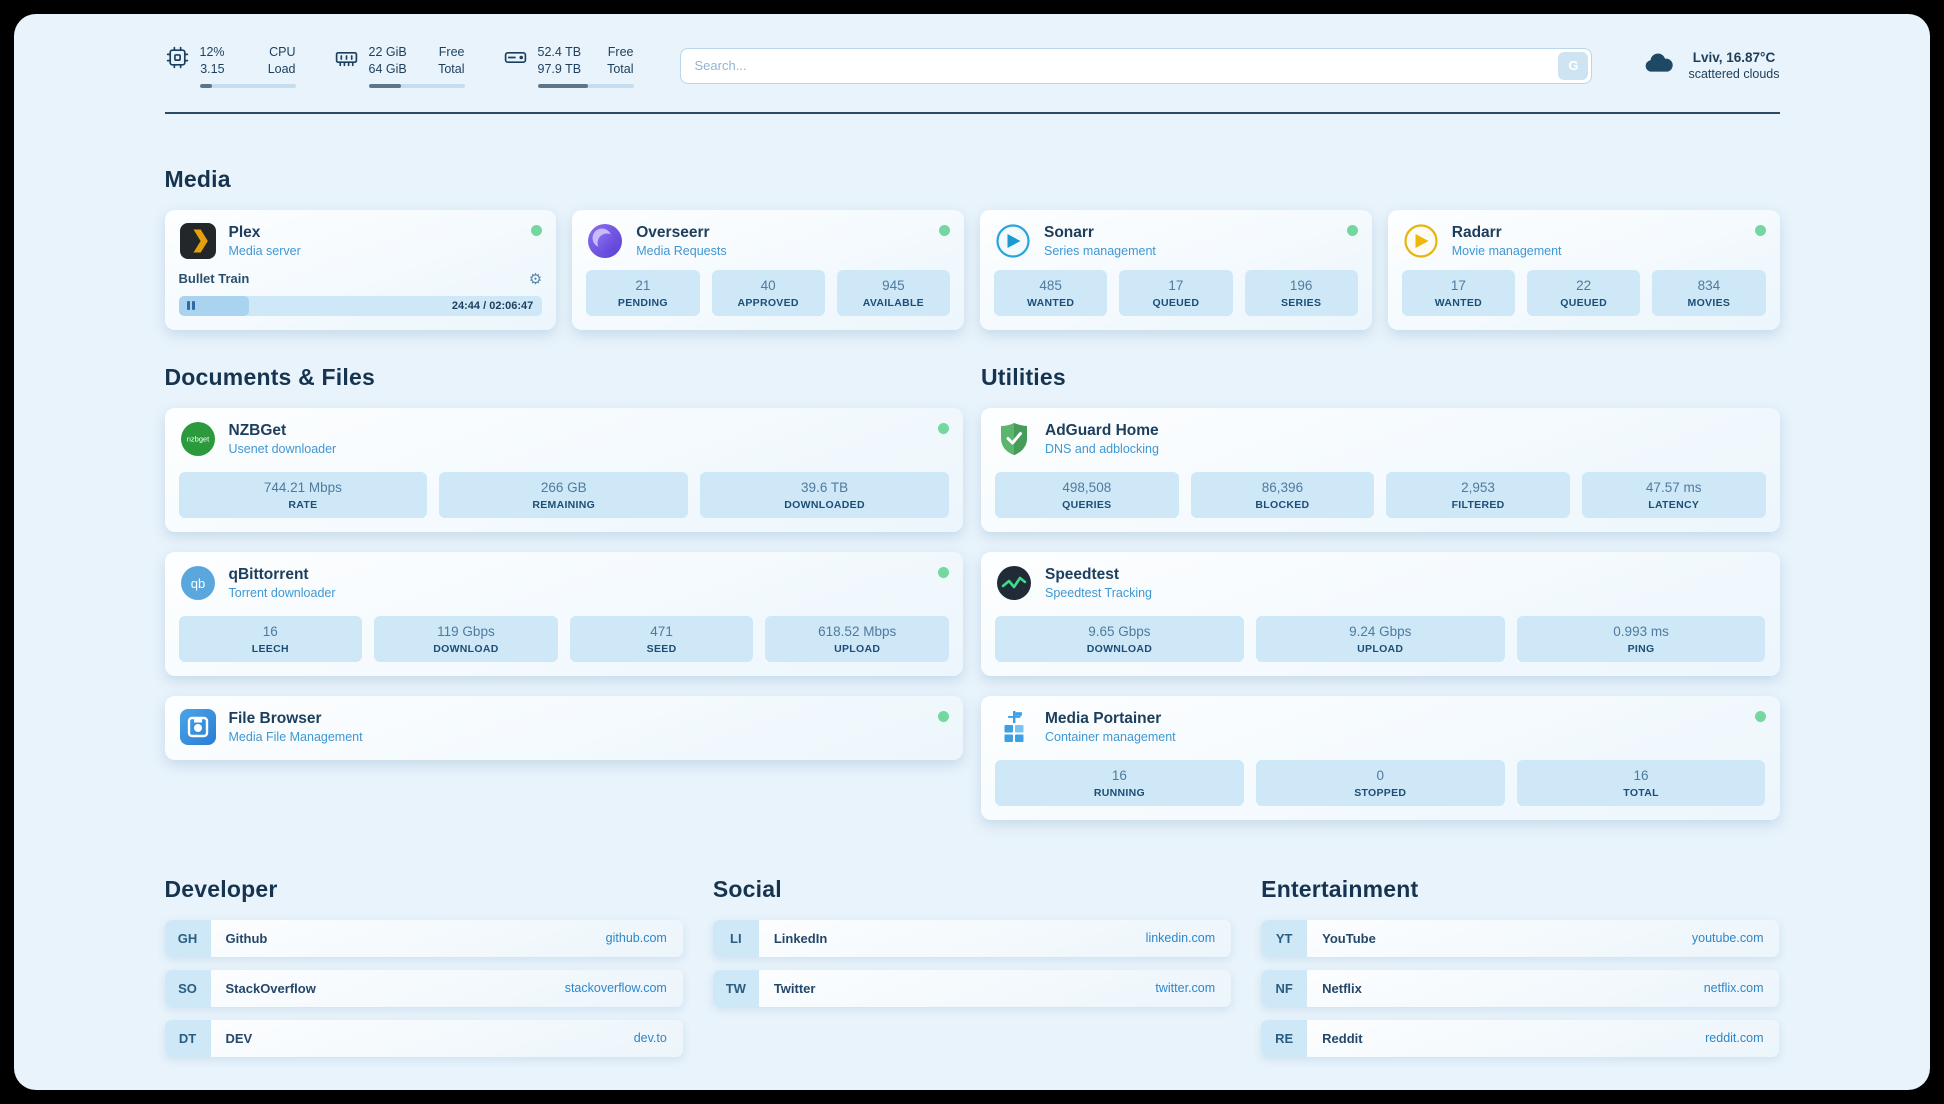 The height and width of the screenshot is (1104, 1944). I want to click on disk-total-label: Total, so click(620, 68).